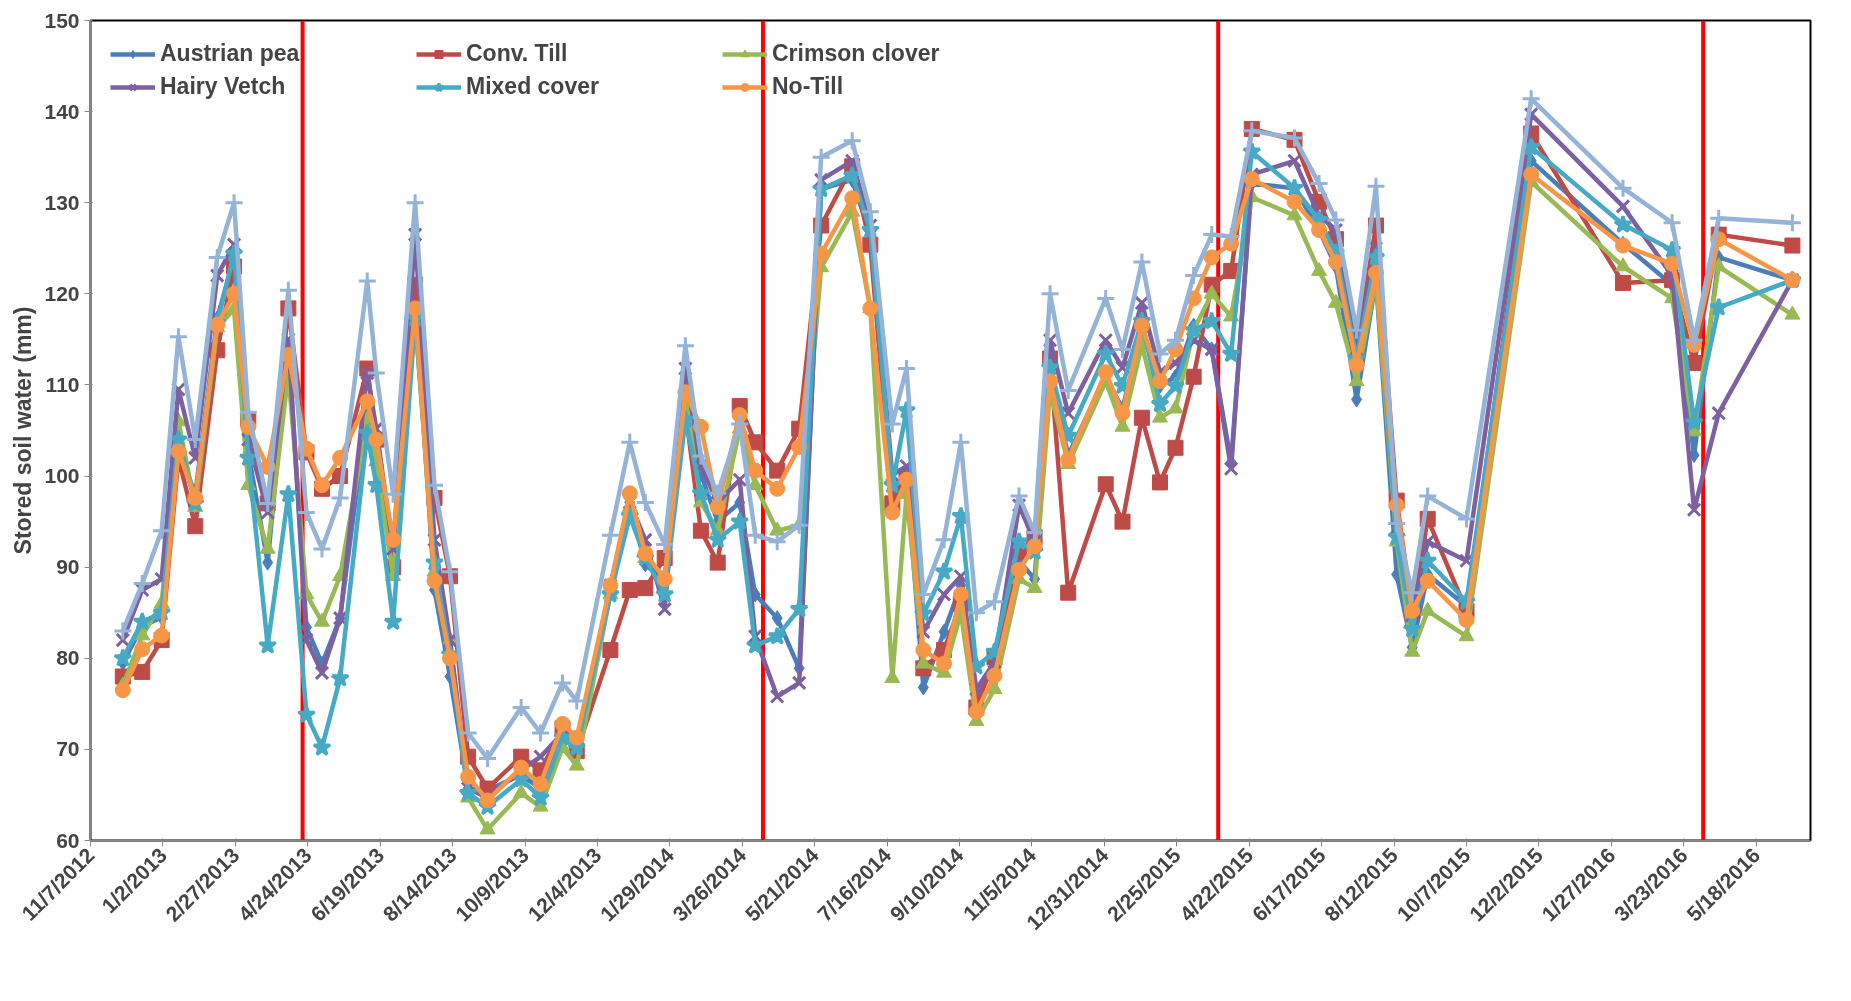 The image size is (1851, 1001). Describe the element at coordinates (808, 86) in the screenshot. I see `legend-label: No-Till` at that location.